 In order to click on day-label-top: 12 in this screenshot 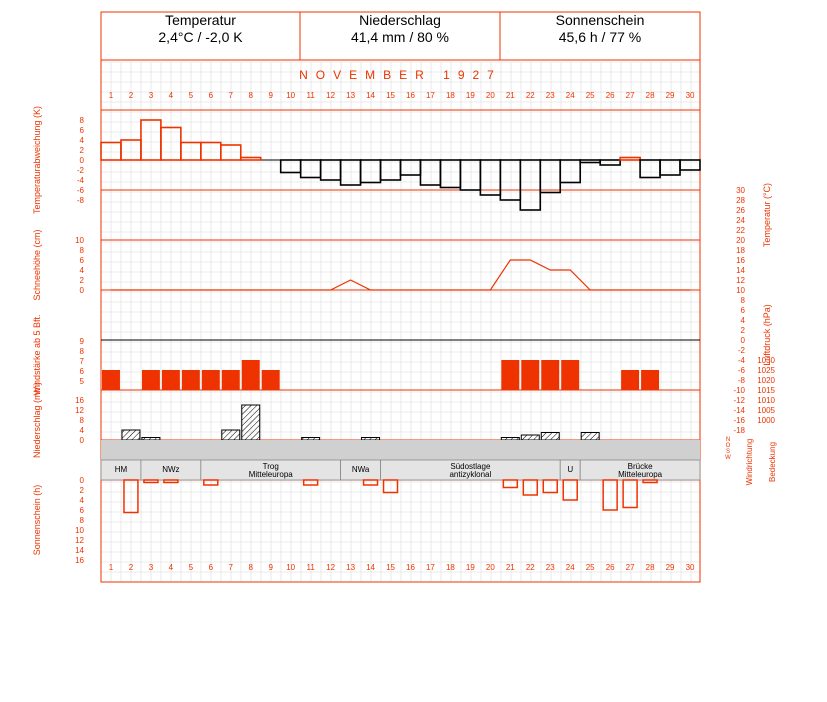, I will do `click(330, 95)`.